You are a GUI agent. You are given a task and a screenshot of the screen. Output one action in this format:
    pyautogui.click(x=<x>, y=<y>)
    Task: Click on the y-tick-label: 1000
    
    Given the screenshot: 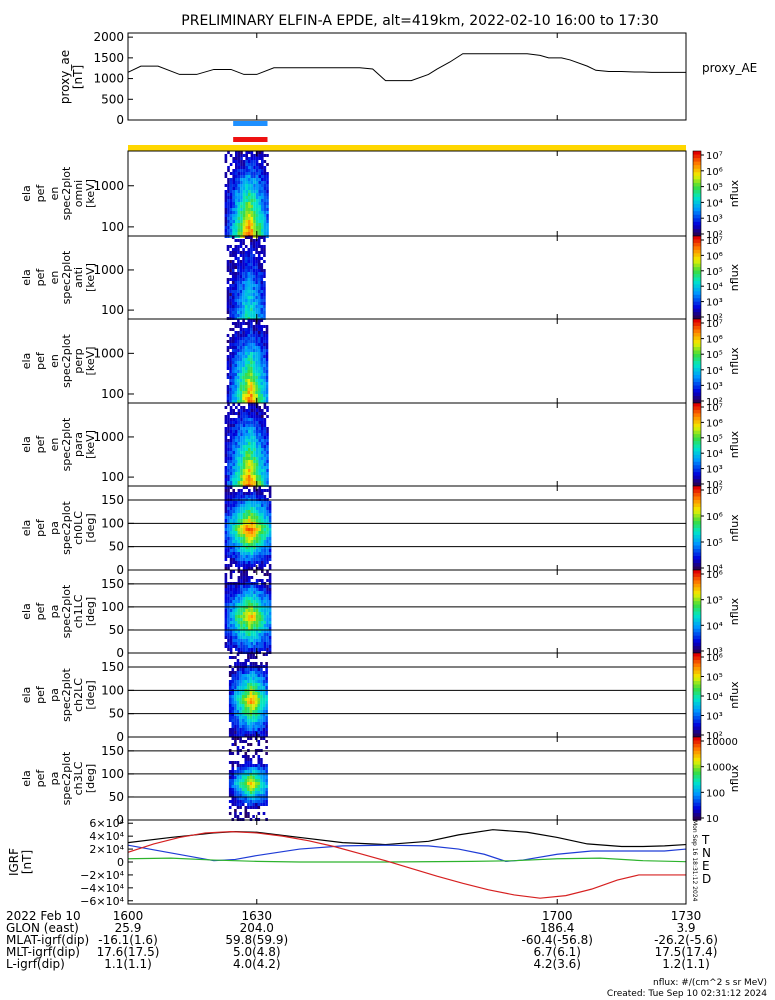 What is the action you would take?
    pyautogui.click(x=108, y=353)
    